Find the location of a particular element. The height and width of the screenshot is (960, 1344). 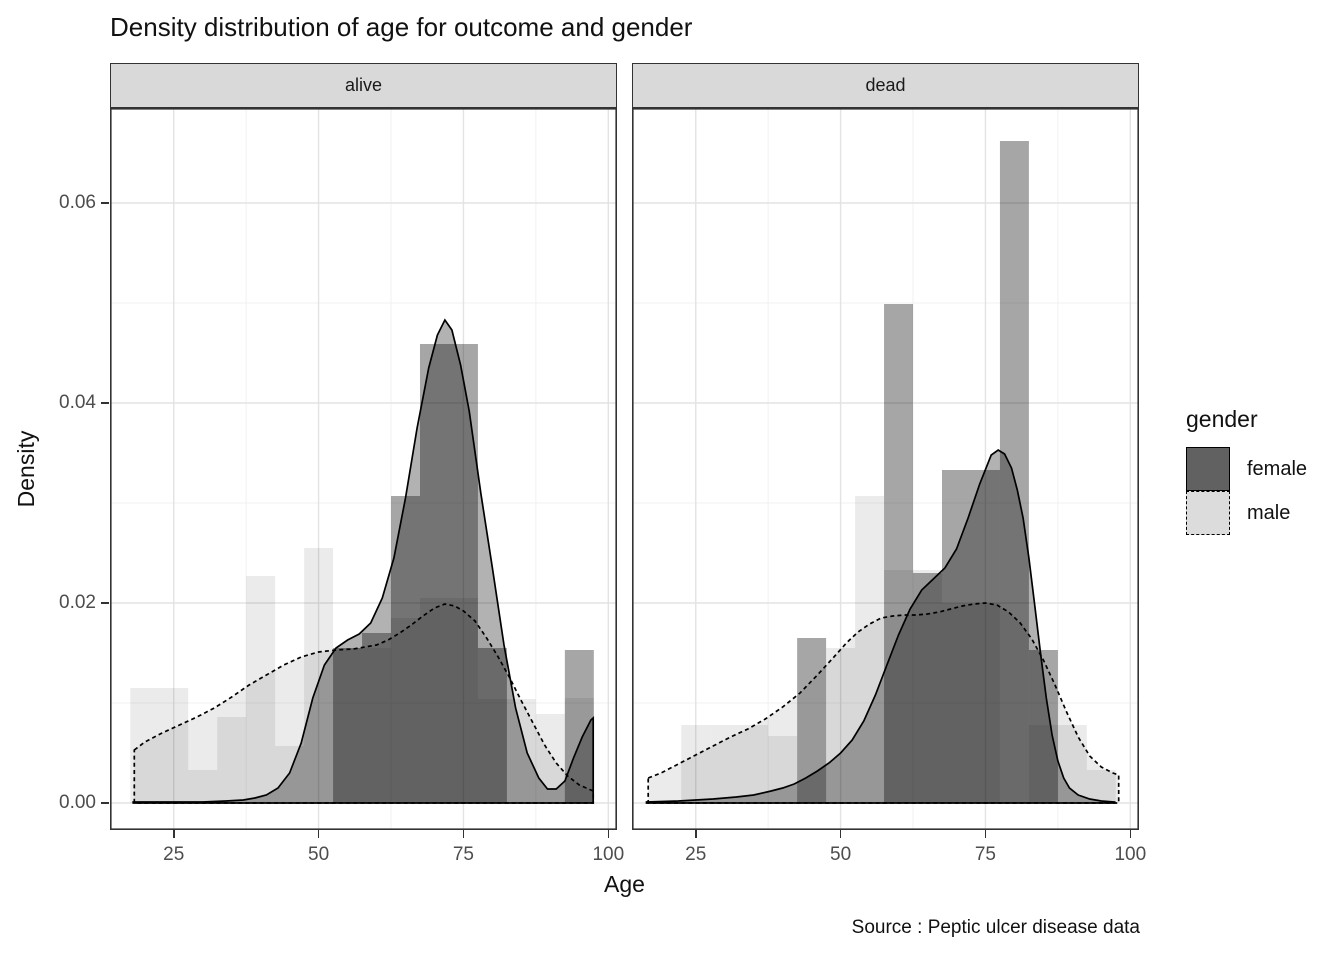

facet-strip-alive-label: alive is located at coordinates (363, 85).